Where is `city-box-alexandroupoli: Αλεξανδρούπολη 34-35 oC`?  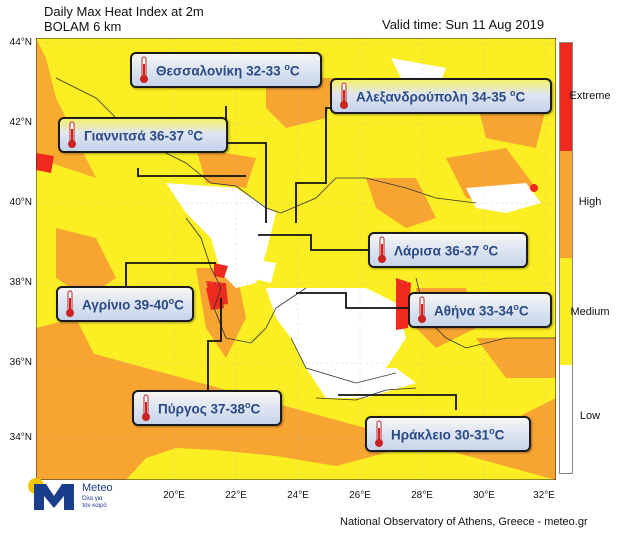 city-box-alexandroupoli: Αλεξανδρούπολη 34-35 oC is located at coordinates (441, 96).